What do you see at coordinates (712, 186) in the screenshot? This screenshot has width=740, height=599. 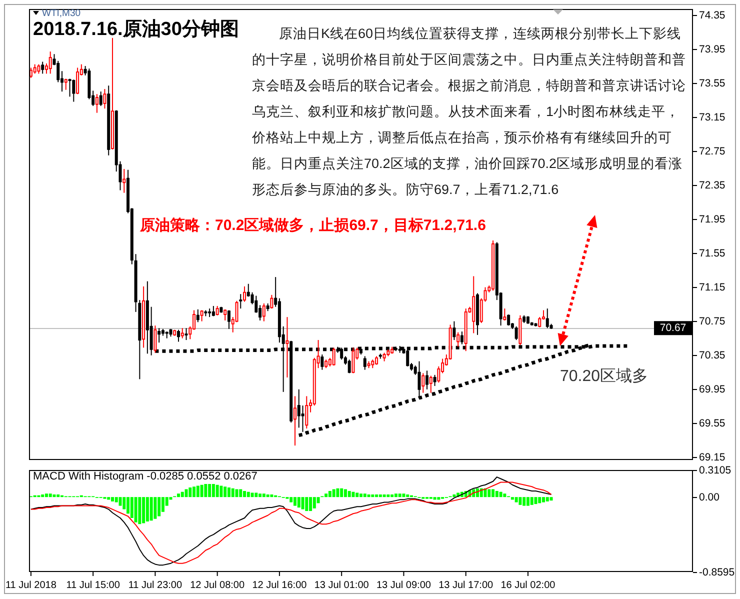 I see `y-tick-label: 72.35` at bounding box center [712, 186].